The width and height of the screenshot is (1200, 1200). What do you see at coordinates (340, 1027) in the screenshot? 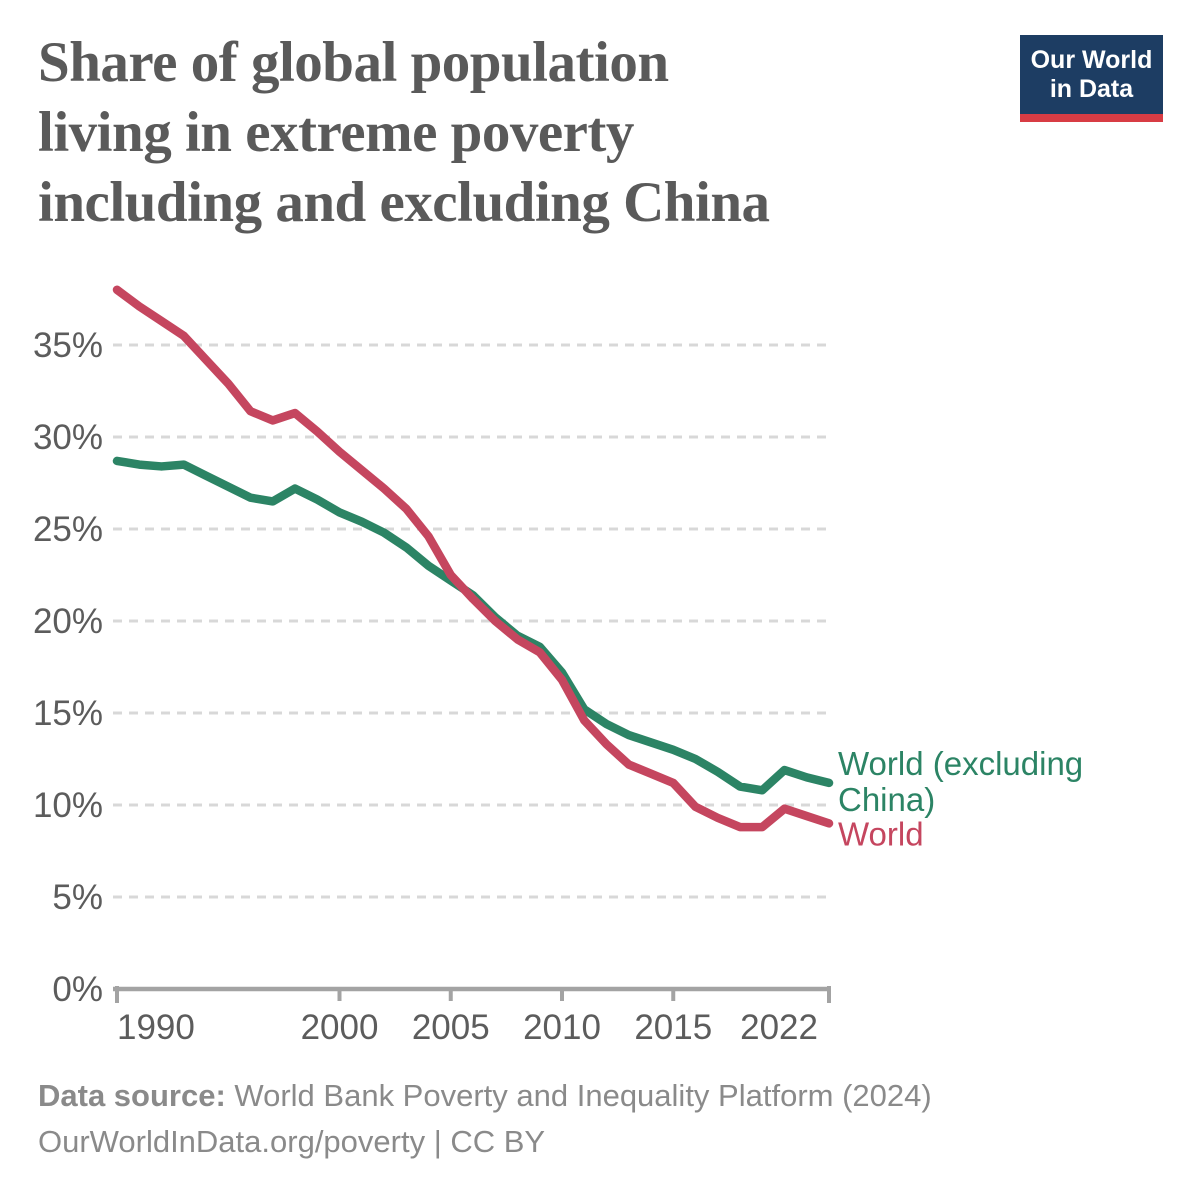
I see `x-tick-label-2000: 2000` at bounding box center [340, 1027].